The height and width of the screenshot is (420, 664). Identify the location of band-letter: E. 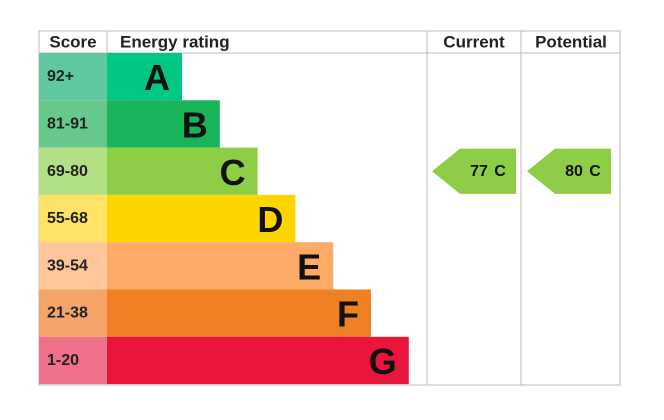
(309, 266).